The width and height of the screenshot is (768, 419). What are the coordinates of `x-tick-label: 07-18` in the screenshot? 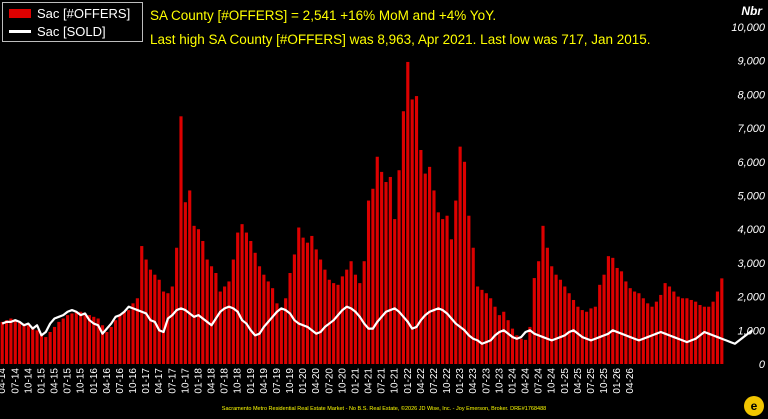 It's located at (225, 381).